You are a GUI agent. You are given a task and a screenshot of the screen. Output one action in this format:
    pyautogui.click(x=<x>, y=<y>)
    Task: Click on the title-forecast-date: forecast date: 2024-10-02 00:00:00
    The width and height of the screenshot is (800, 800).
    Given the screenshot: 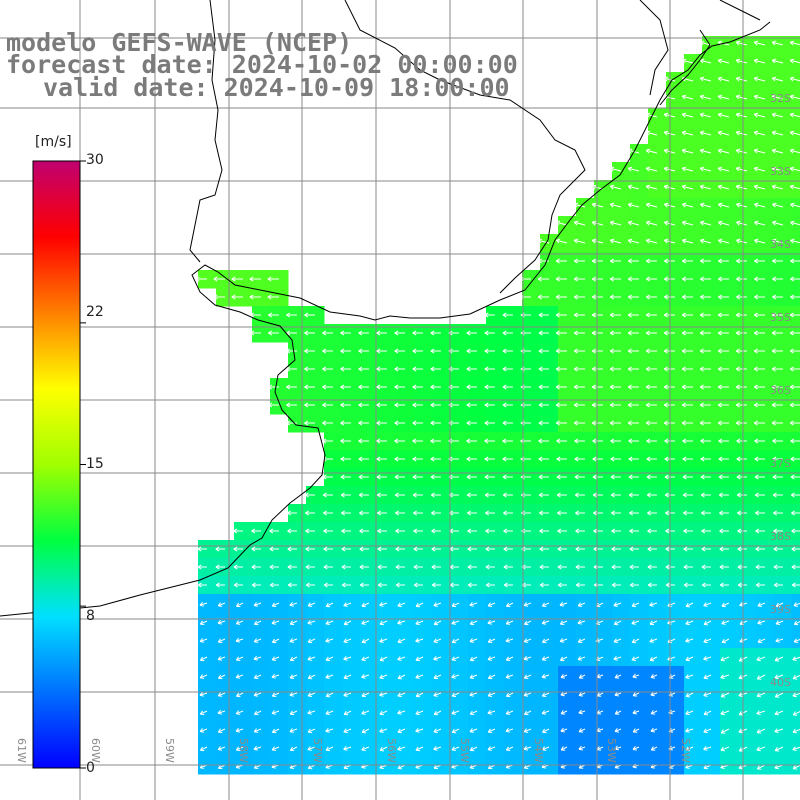 What is the action you would take?
    pyautogui.click(x=262, y=64)
    